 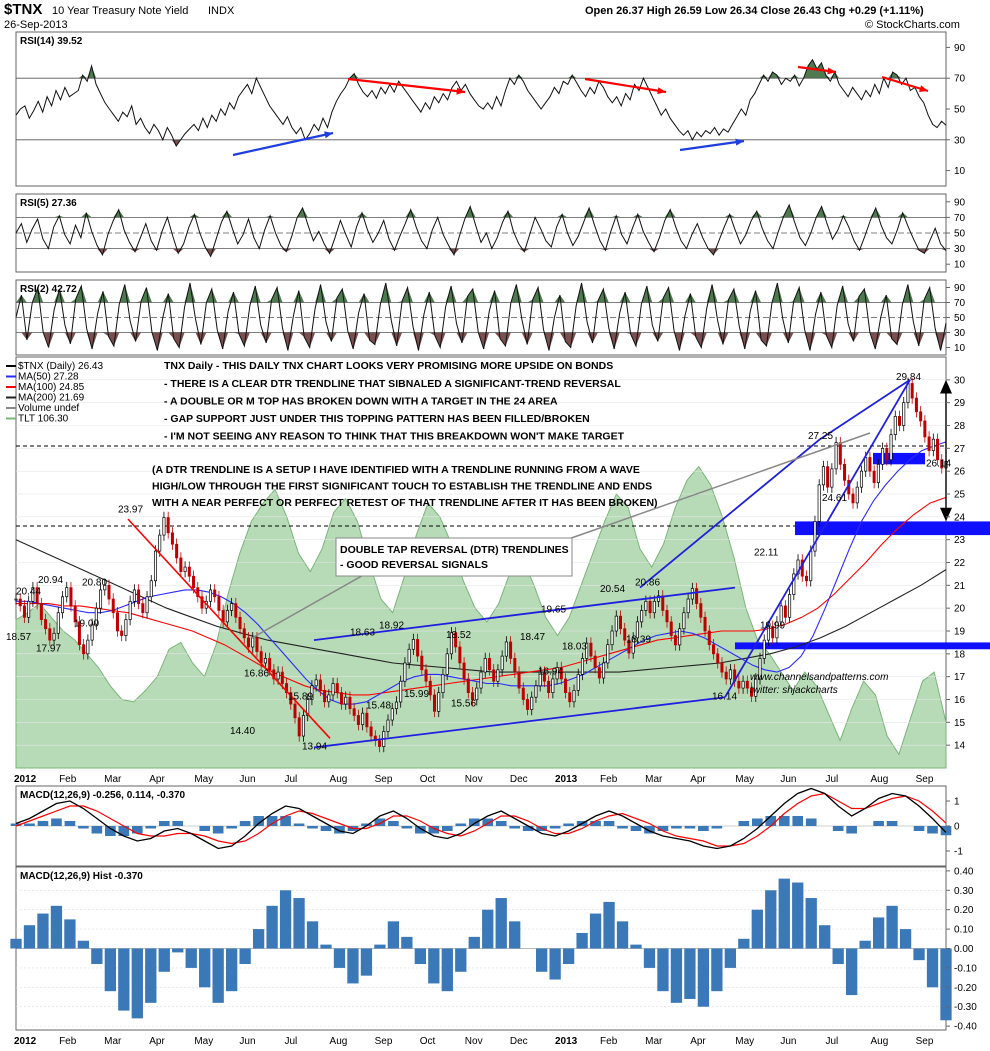 What do you see at coordinates (103, 795) in the screenshot?
I see `macd-title: MACD(12,26,9) -0.256, 0.114, -0.370` at bounding box center [103, 795].